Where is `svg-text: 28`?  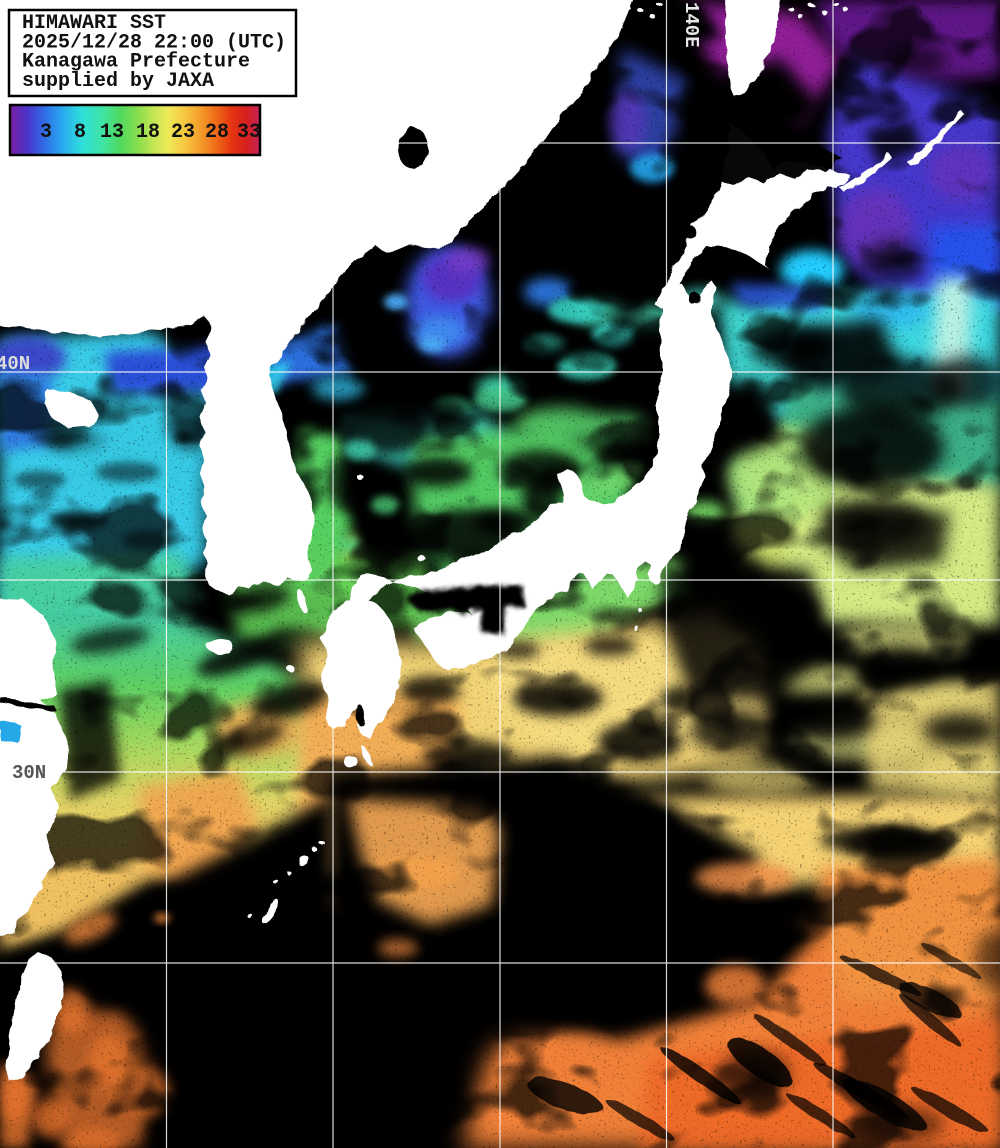 svg-text: 28 is located at coordinates (217, 132).